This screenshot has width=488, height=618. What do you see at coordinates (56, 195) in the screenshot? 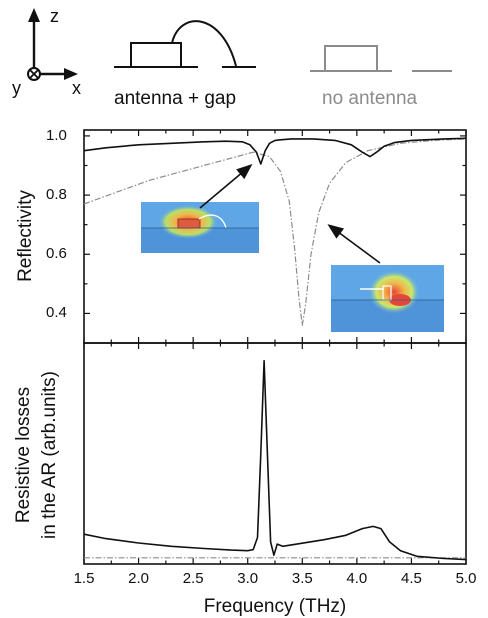
I see `y-tick-label: 0.8` at bounding box center [56, 195].